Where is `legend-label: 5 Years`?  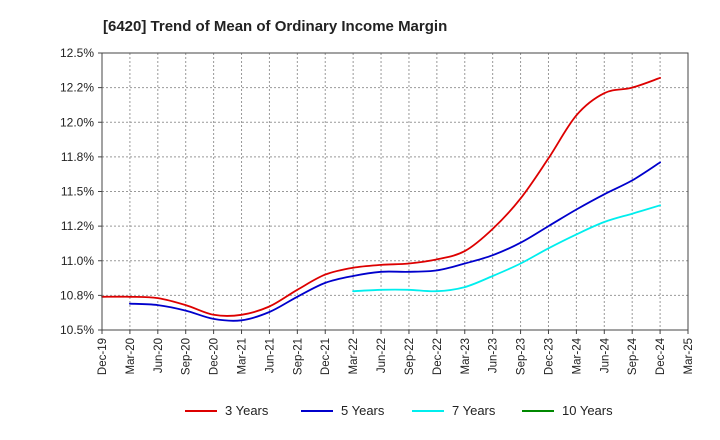
legend-label: 5 Years is located at coordinates (363, 410).